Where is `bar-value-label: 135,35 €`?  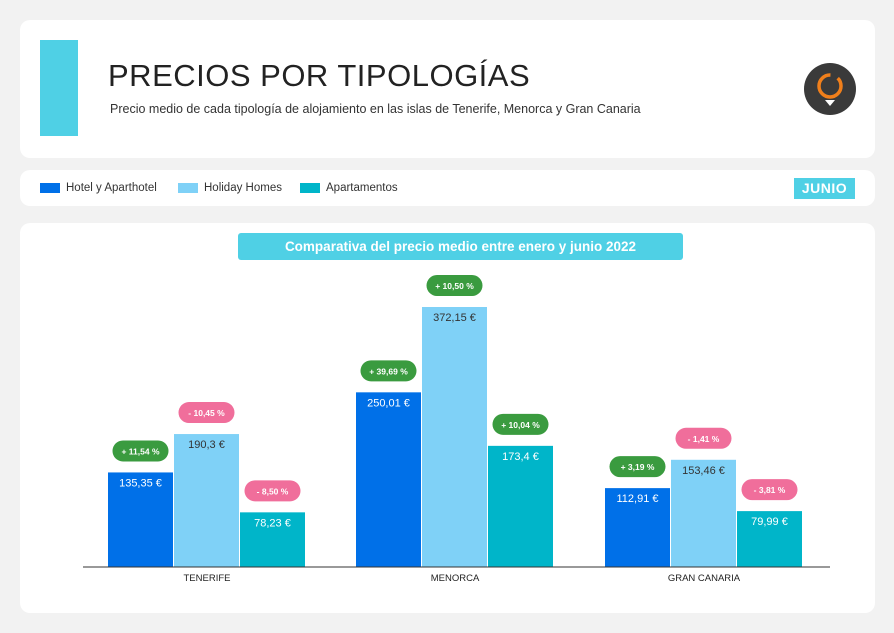
bar-value-label: 135,35 € is located at coordinates (140, 483).